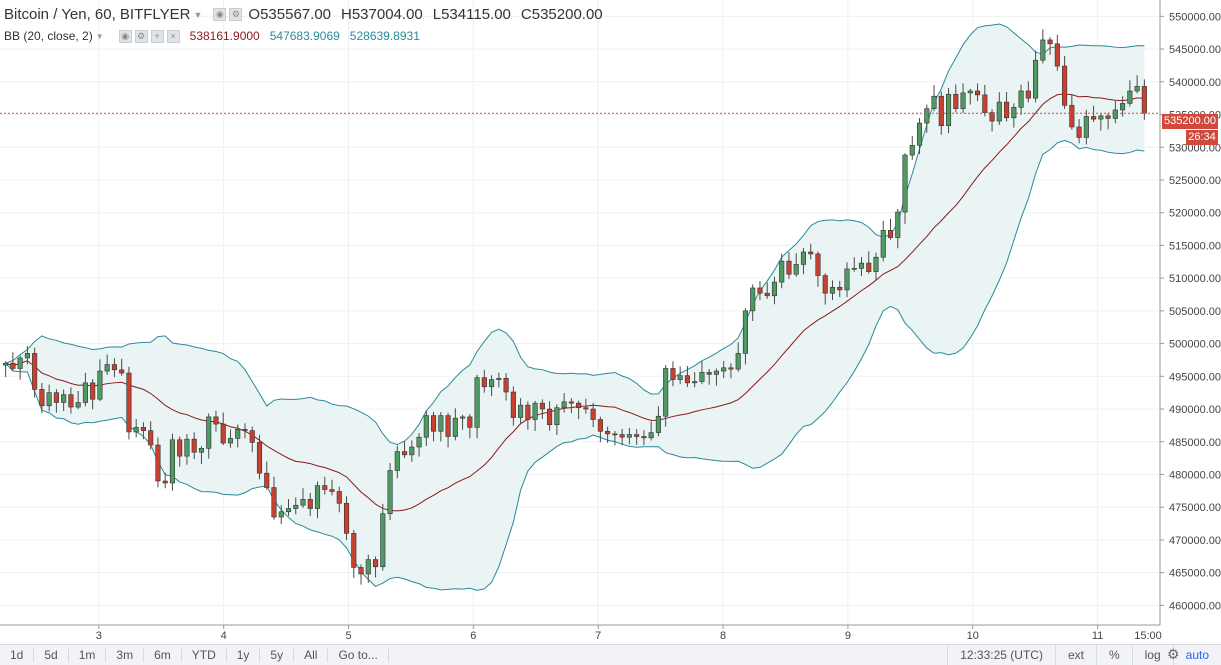  I want to click on y-tick-label: 515000.00, so click(1195, 246).